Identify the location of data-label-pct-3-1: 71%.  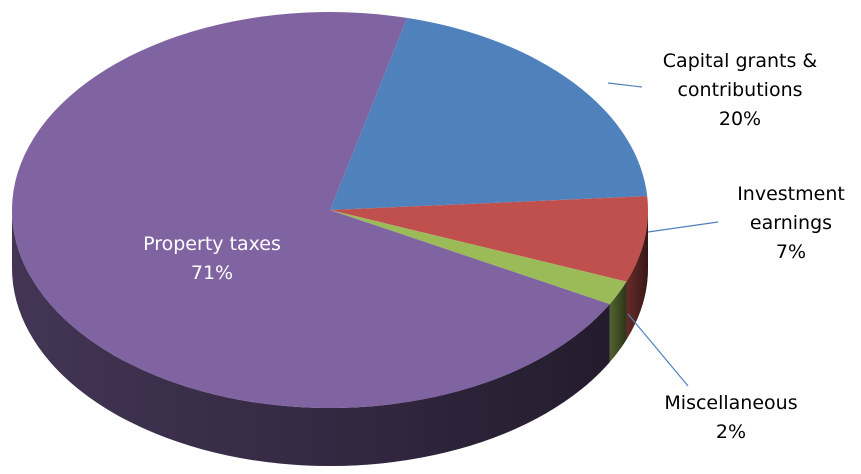
(212, 273).